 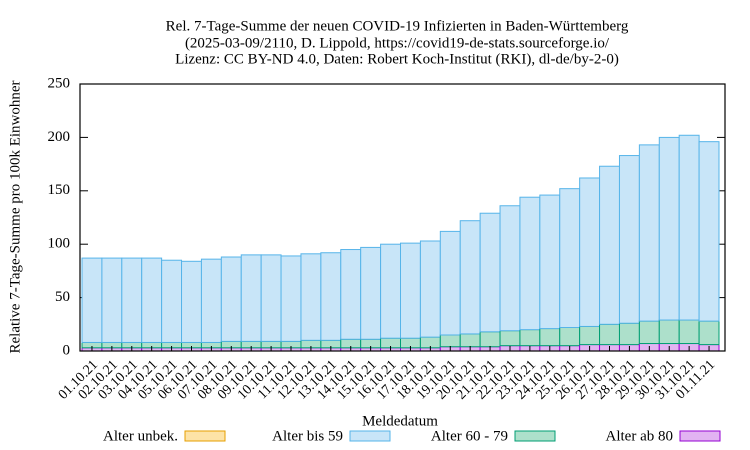 What do you see at coordinates (140, 436) in the screenshot?
I see `legend-label: Alter unbek.` at bounding box center [140, 436].